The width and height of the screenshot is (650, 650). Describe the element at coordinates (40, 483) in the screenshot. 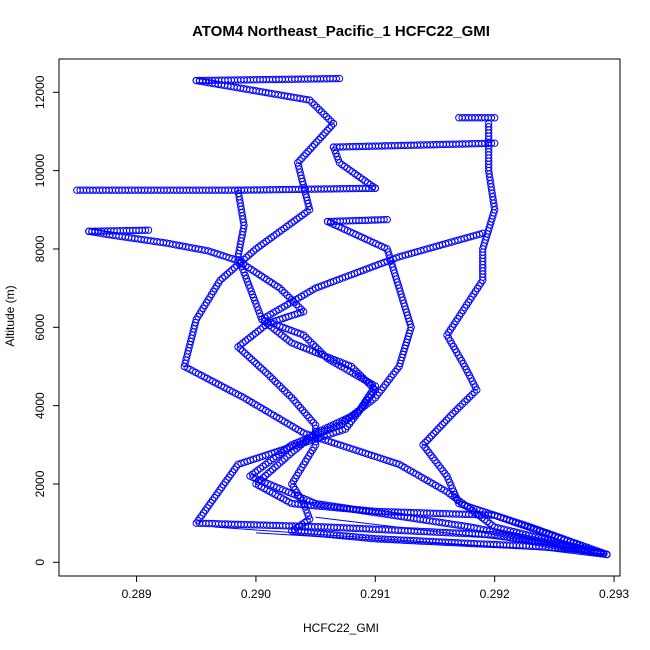

I see `y-tick-label: 2000` at that location.